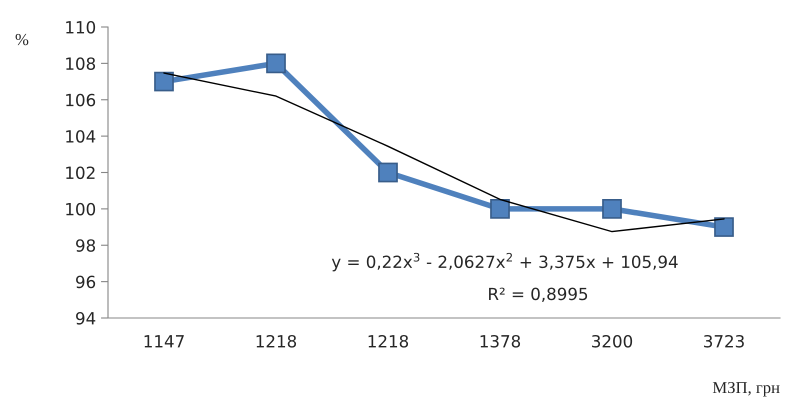  I want to click on x-tick-label: 3723, so click(724, 341).